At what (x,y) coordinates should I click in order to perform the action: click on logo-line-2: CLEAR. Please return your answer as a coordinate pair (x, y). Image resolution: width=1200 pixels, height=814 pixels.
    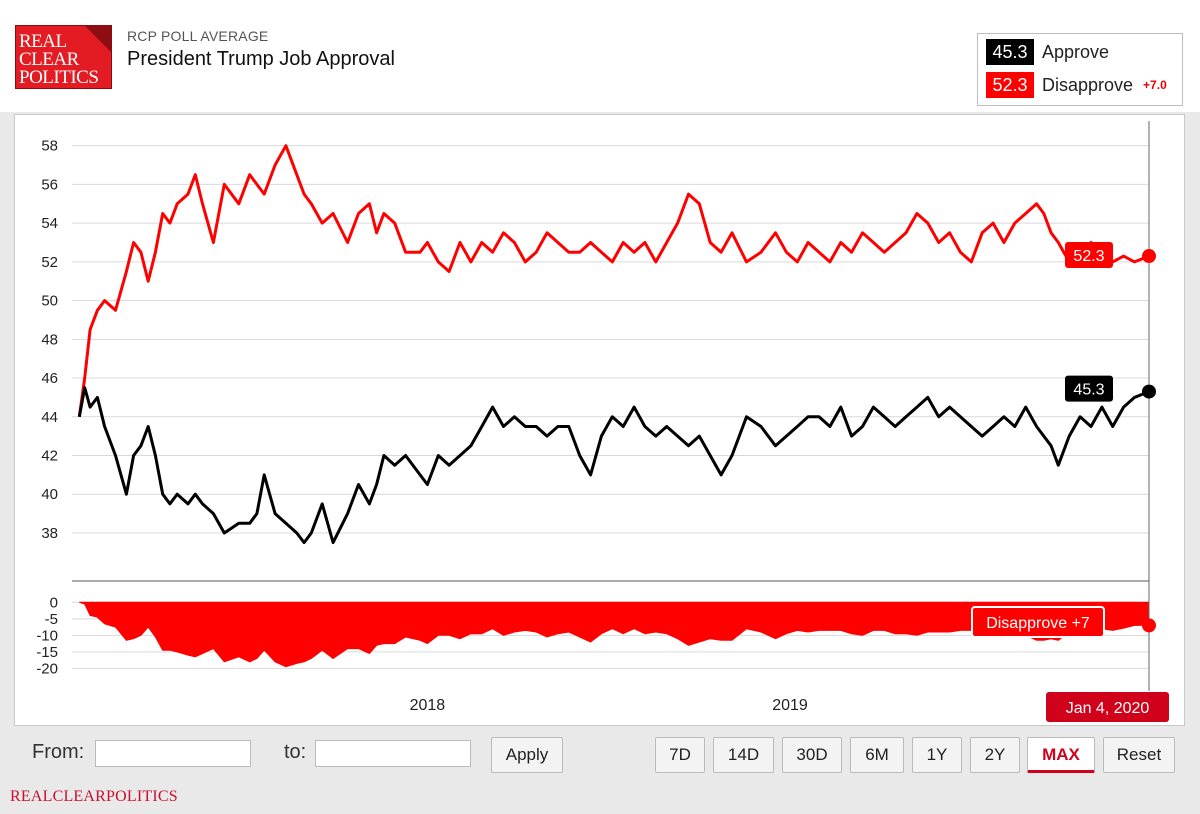
    Looking at the image, I should click on (49, 59).